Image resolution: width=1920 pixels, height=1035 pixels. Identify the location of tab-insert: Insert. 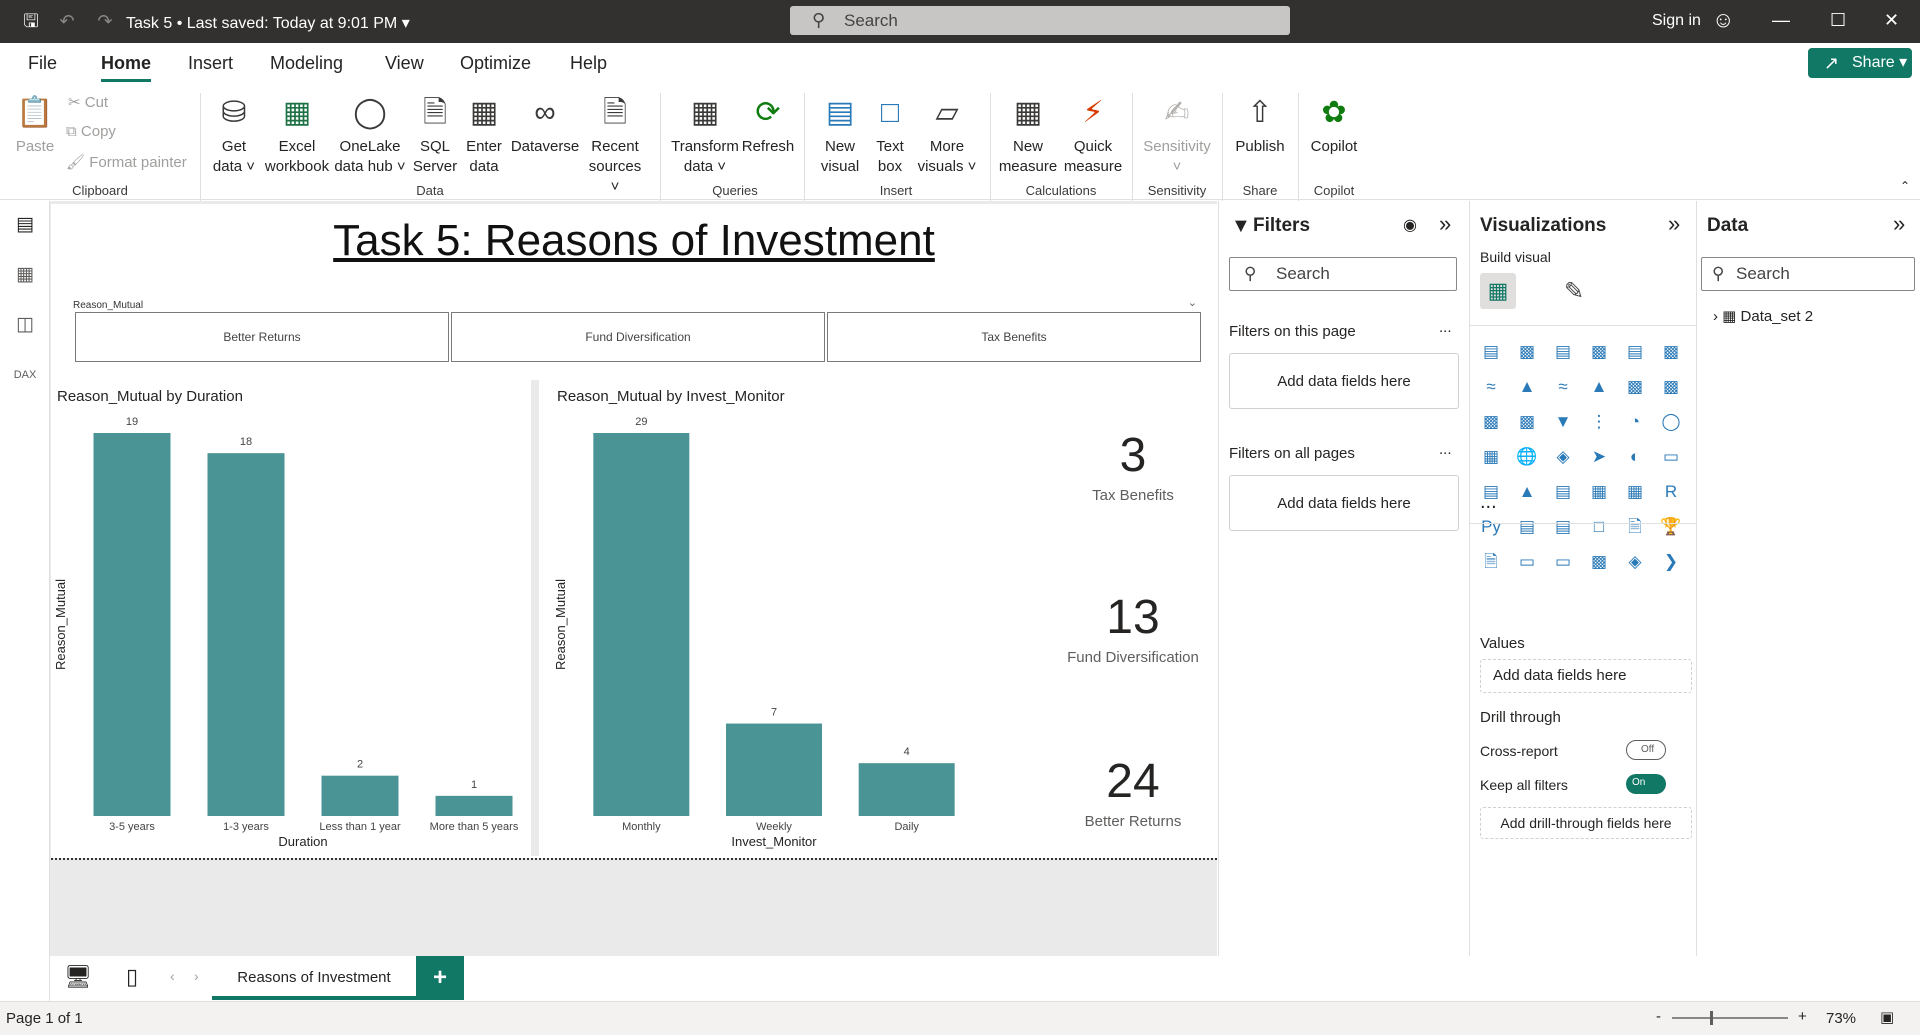
(211, 63).